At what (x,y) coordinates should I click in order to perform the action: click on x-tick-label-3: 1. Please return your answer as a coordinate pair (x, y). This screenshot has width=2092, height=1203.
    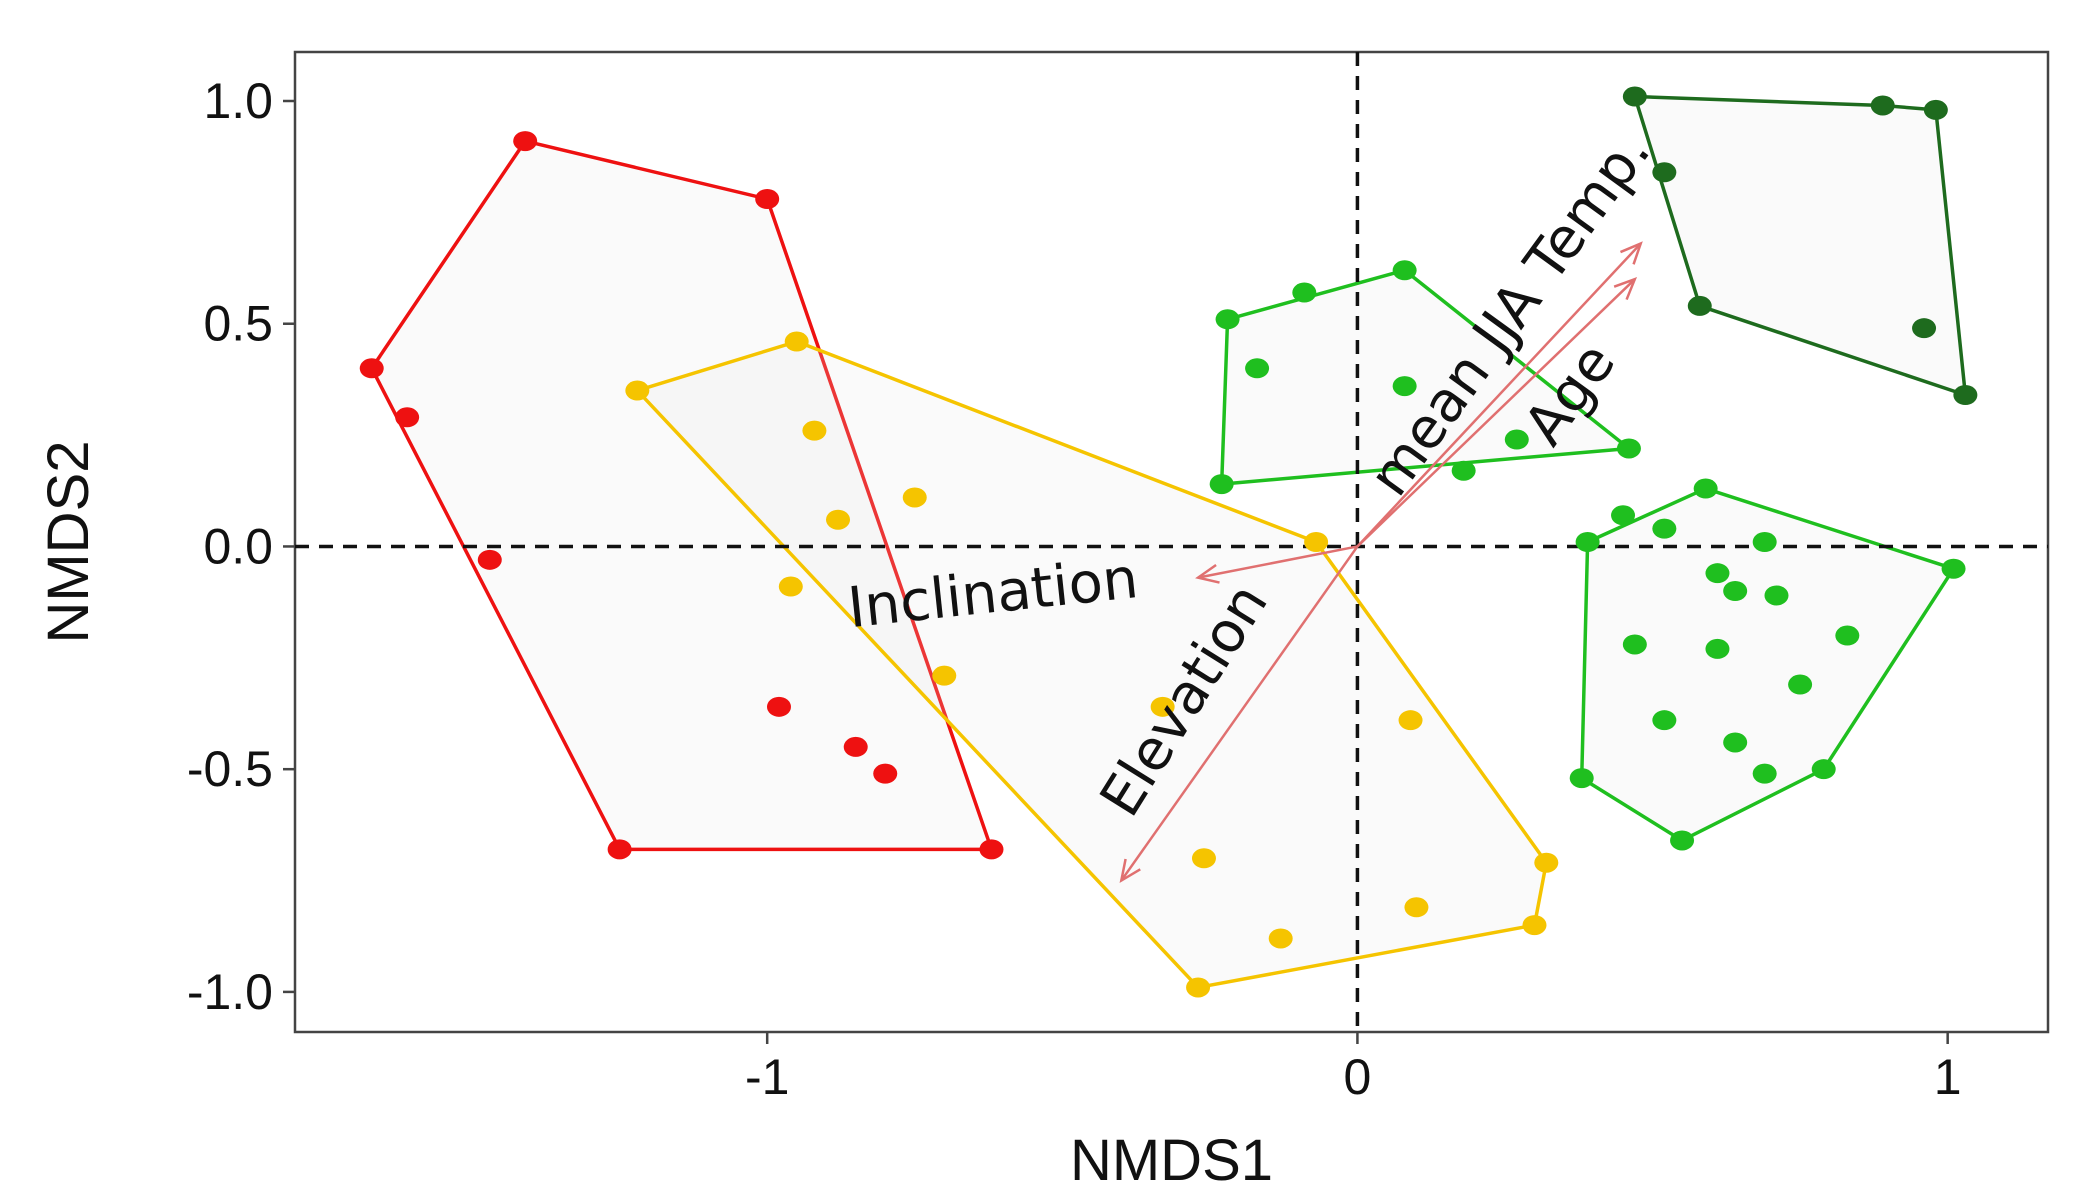
    Looking at the image, I should click on (1948, 1077).